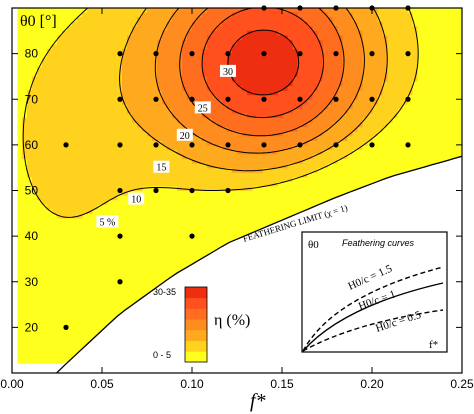 The image size is (474, 414). What do you see at coordinates (372, 384) in the screenshot?
I see `x-tick-label: 0.20` at bounding box center [372, 384].